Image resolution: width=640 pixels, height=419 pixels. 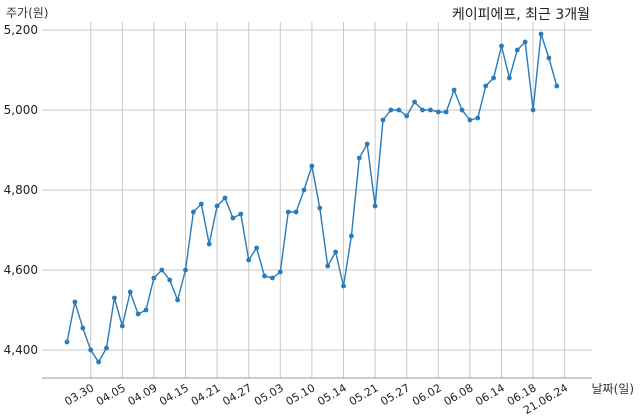 I want to click on x-tick-label: 04.21, so click(x=206, y=394).